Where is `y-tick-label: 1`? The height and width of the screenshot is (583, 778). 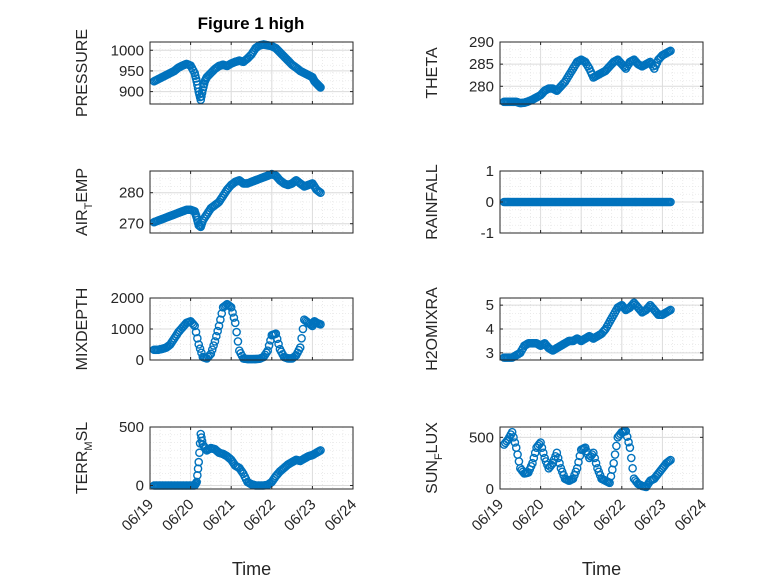 y-tick-label: 1 is located at coordinates (490, 171).